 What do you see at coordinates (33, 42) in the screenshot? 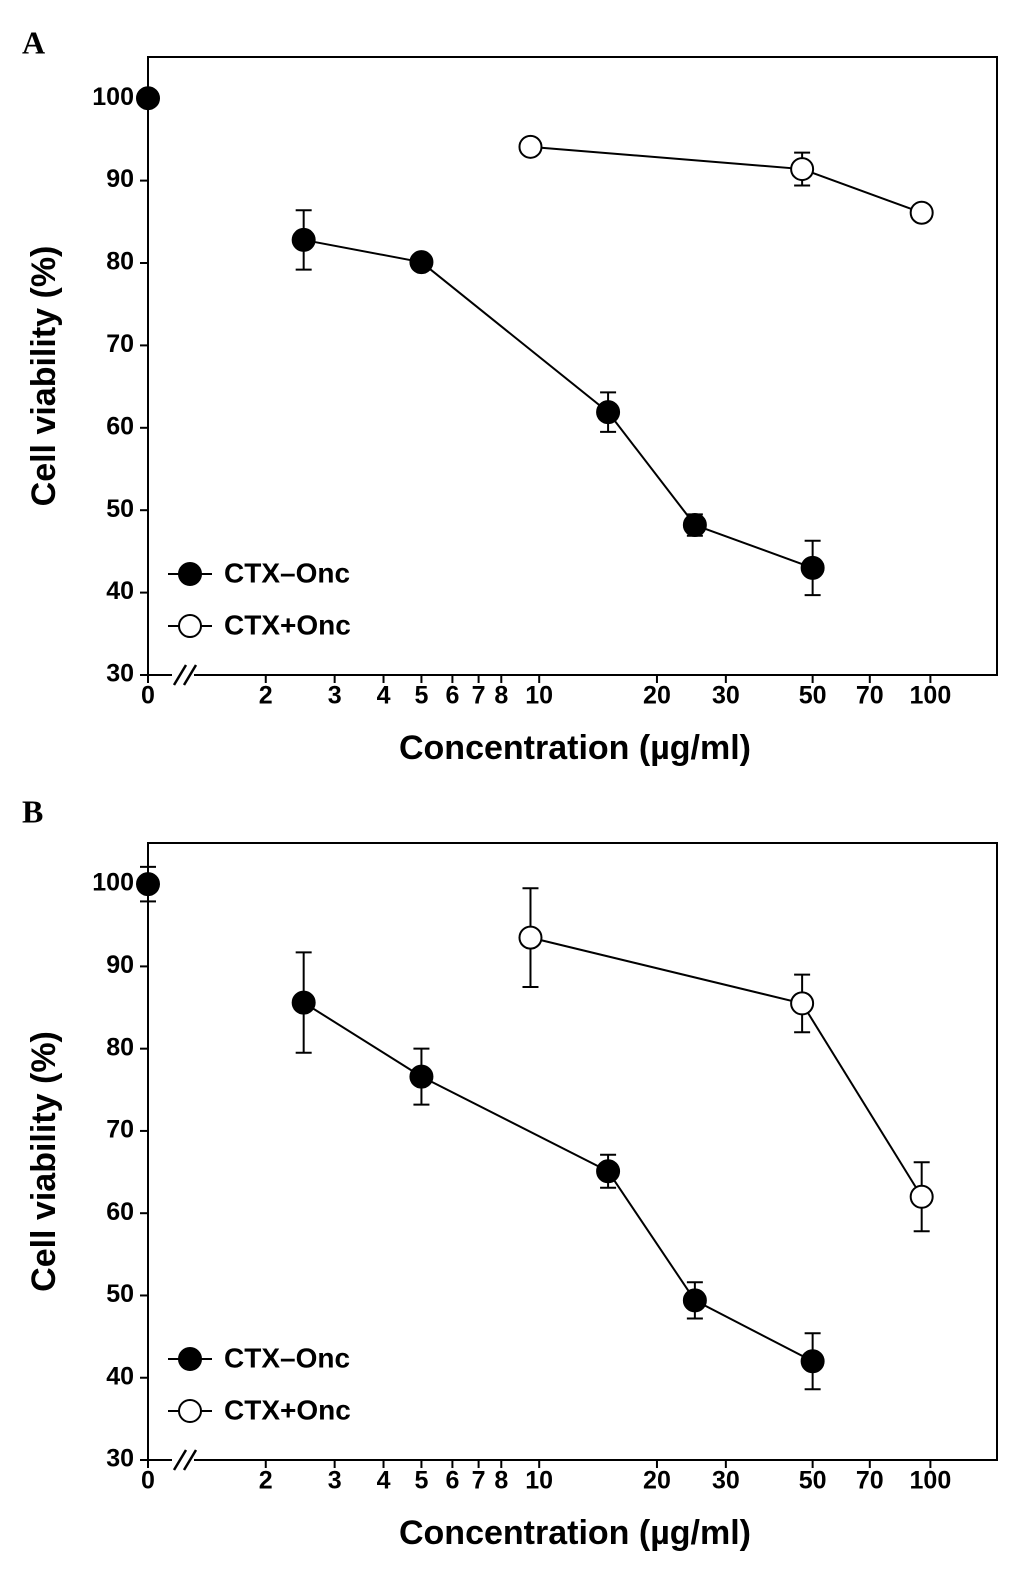
I see `panel-label: A` at bounding box center [33, 42].